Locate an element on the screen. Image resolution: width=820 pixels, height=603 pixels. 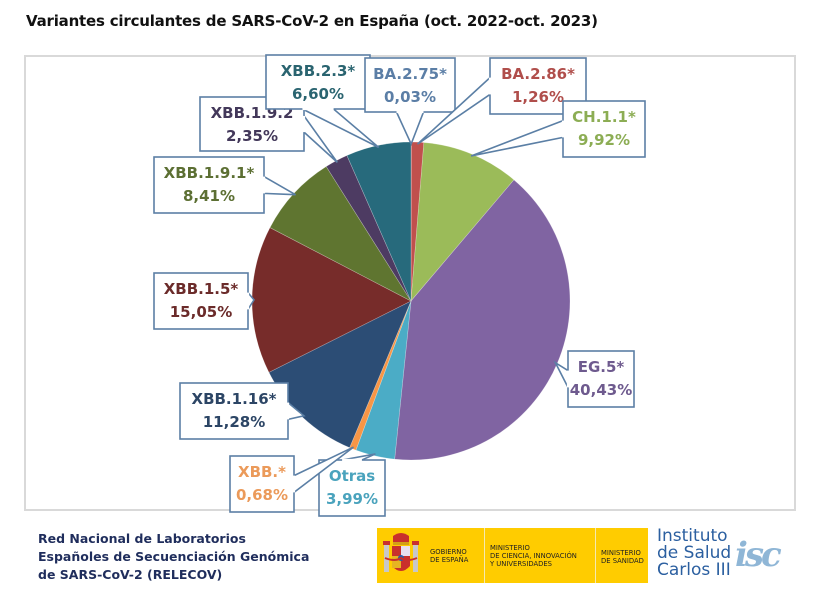
callout-eg-5: EG.5* 40,43% is located at coordinates (600, 379).